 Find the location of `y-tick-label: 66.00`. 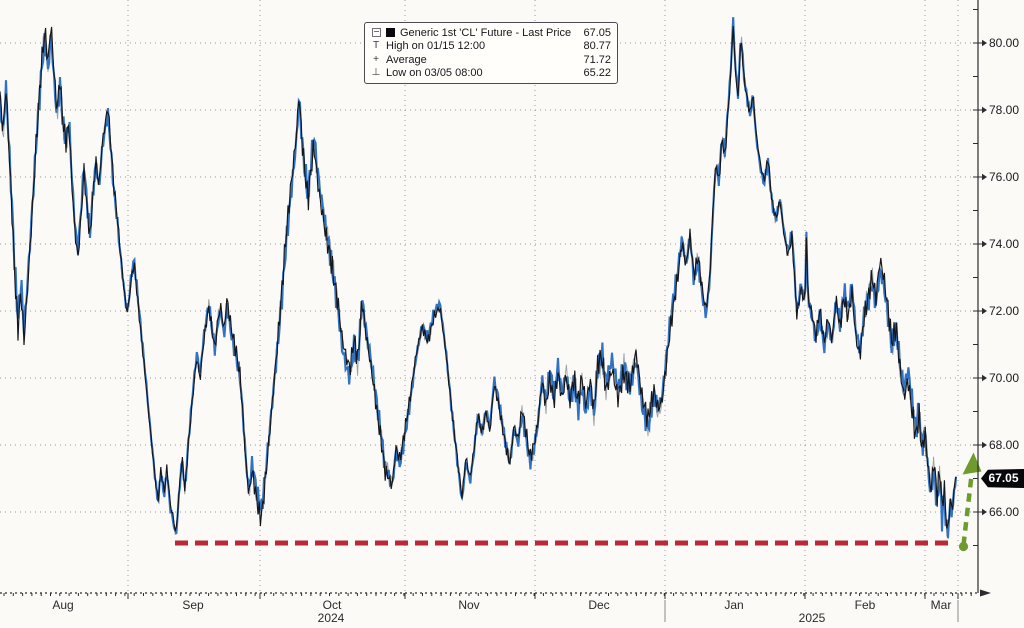

y-tick-label: 66.00 is located at coordinates (1004, 512).